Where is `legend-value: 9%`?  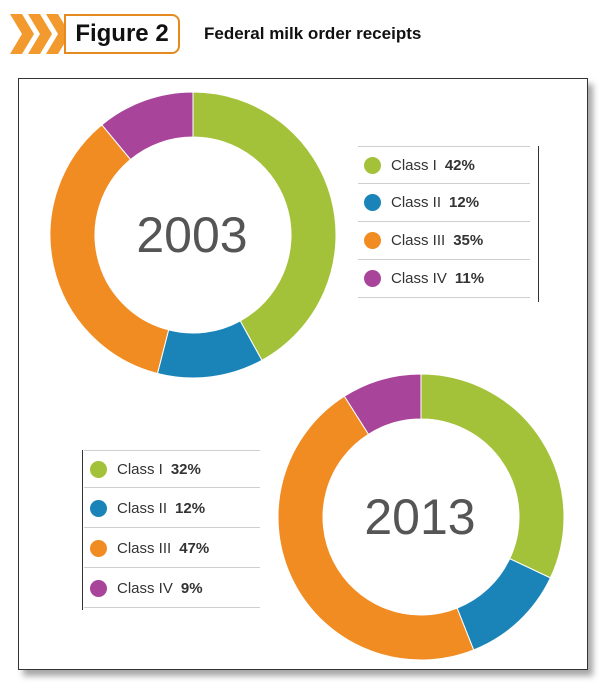
legend-value: 9% is located at coordinates (191, 588).